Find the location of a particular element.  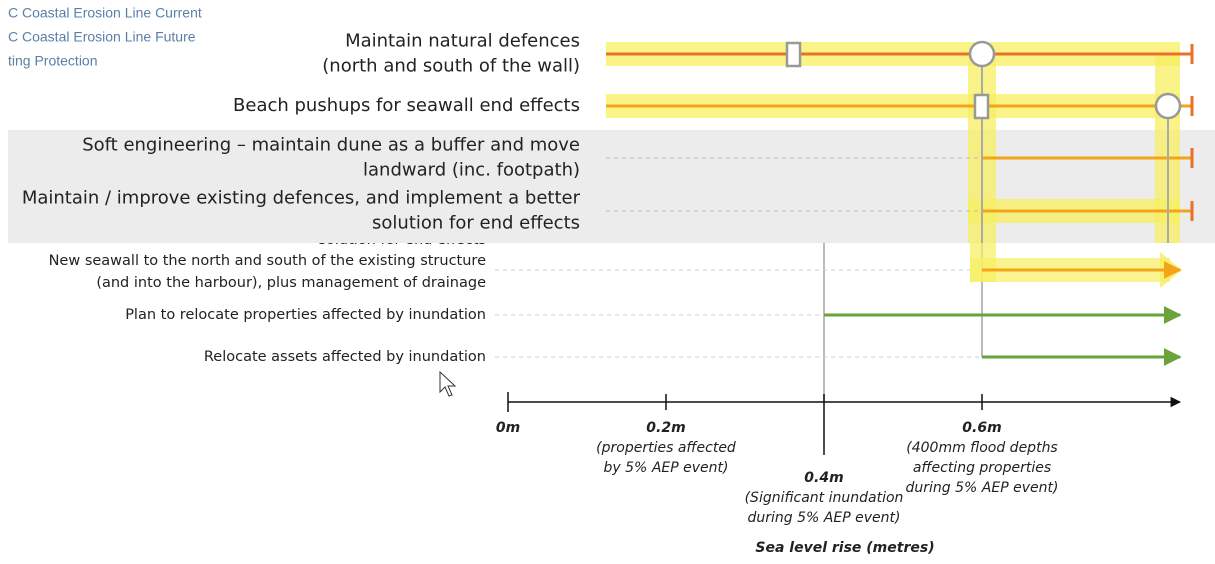

row-label: Maintain natural defences is located at coordinates (462, 41).